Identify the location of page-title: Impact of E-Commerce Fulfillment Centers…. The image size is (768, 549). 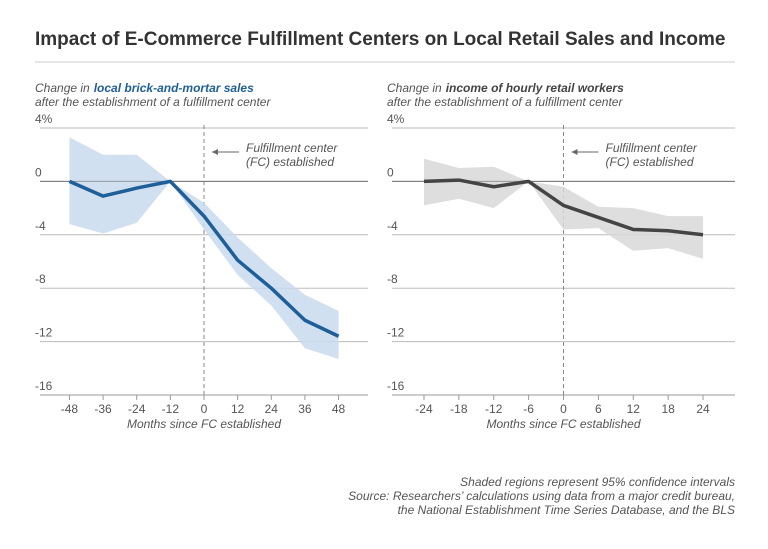
(380, 39).